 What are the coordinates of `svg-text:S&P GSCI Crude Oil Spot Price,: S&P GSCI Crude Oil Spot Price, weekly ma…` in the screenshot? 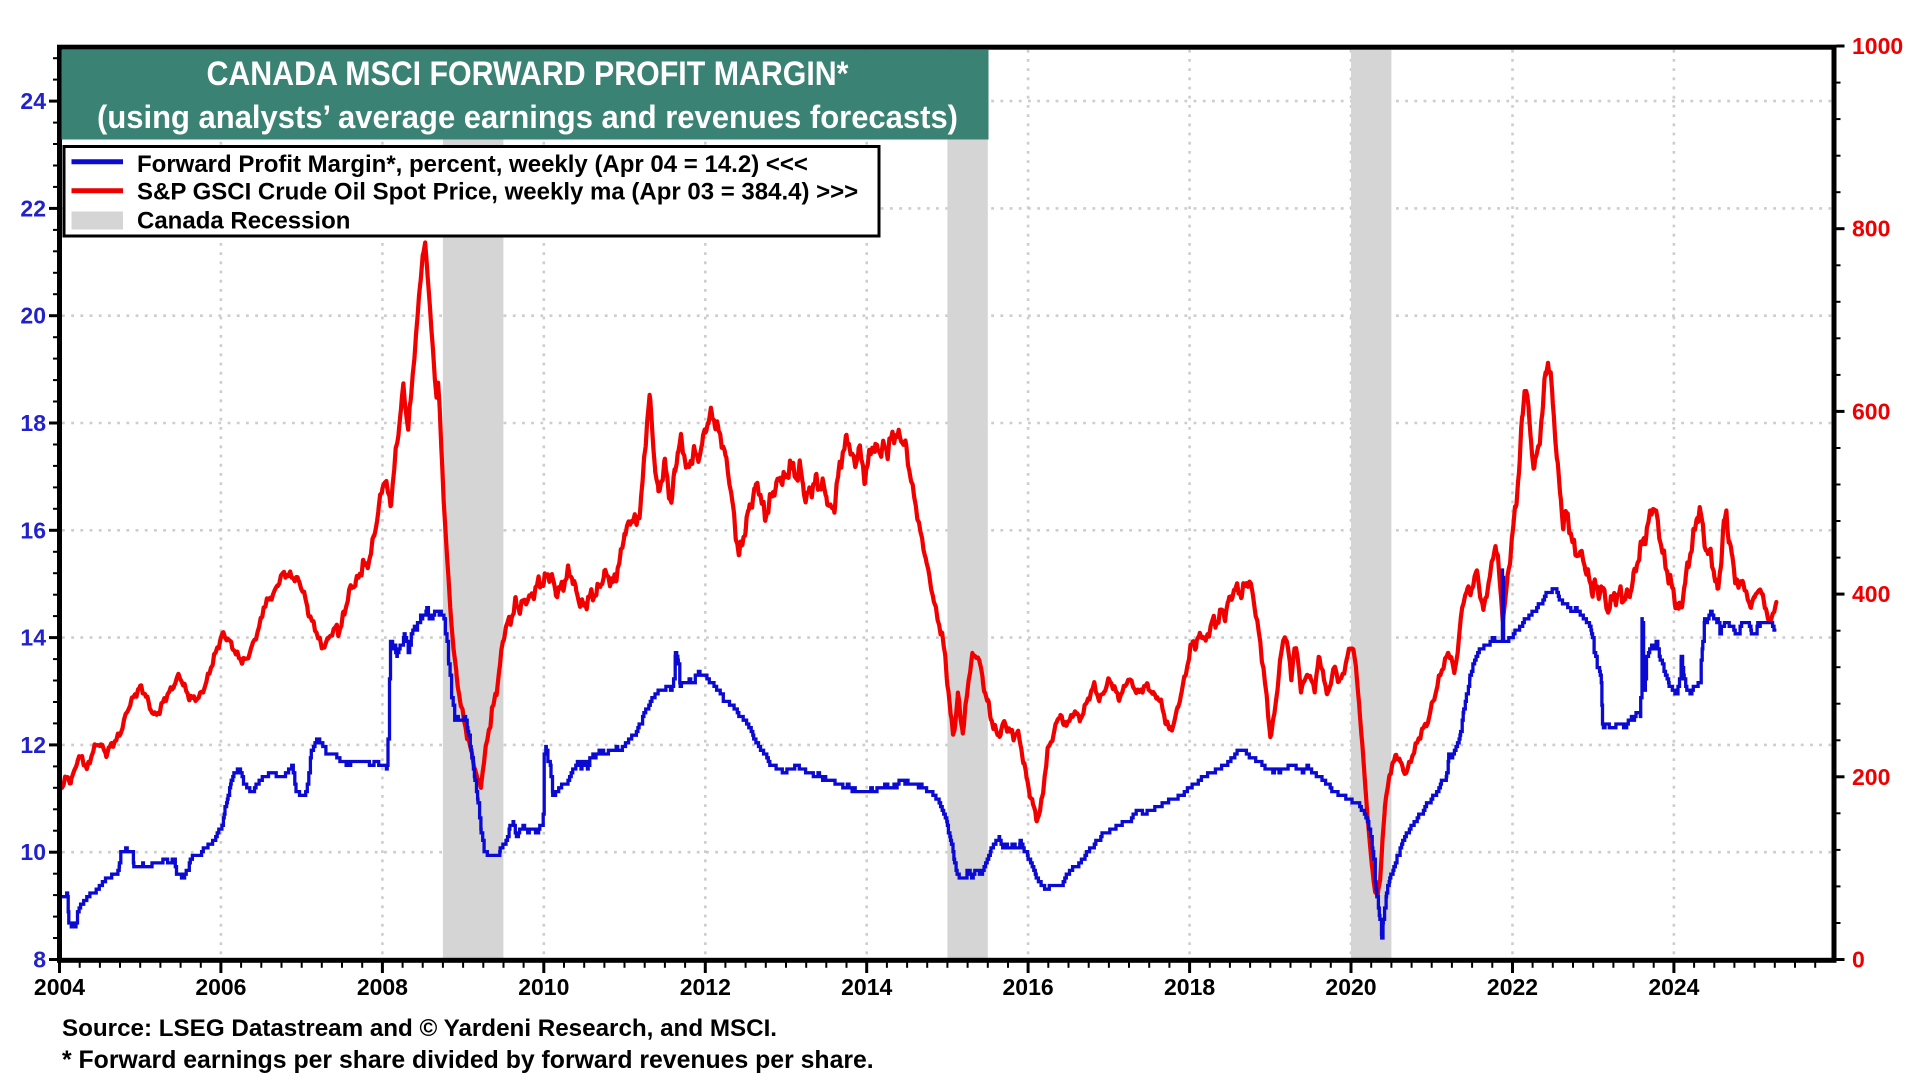 It's located at (497, 191).